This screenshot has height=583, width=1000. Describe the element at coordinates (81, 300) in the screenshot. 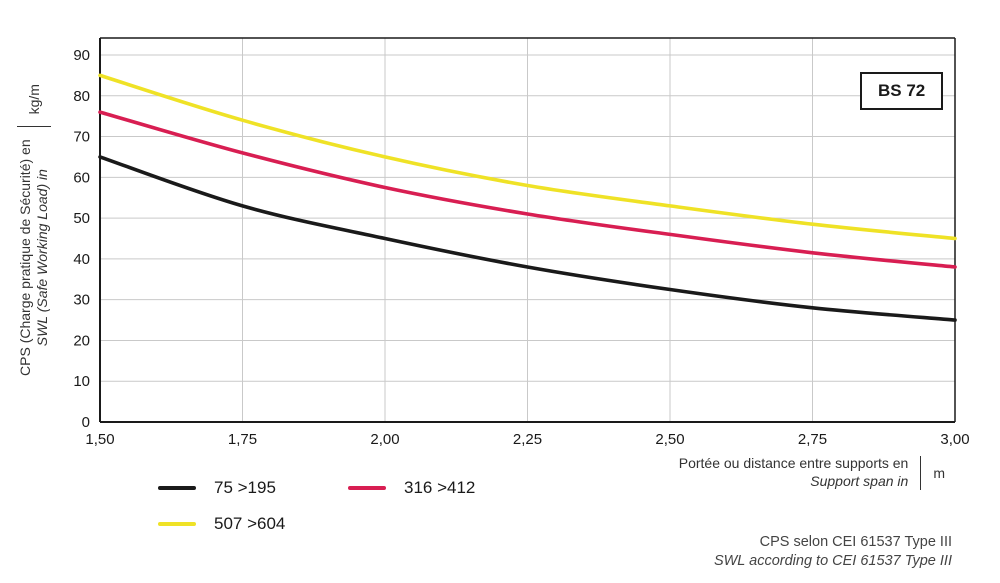

I see `svg-text: 30` at that location.